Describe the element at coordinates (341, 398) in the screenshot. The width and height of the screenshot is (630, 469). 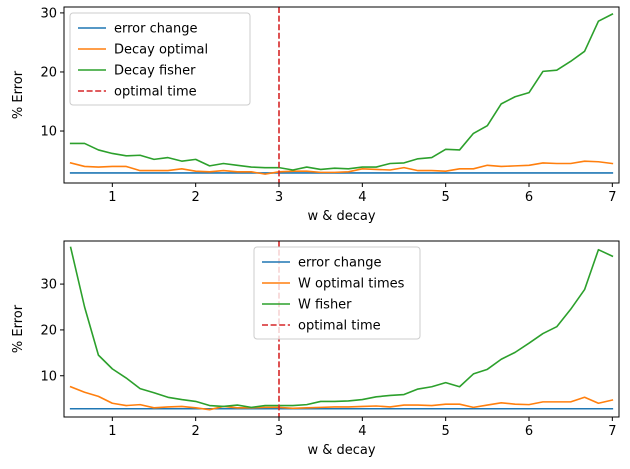
I see `bottom-series-line-w-optimal-times` at that location.